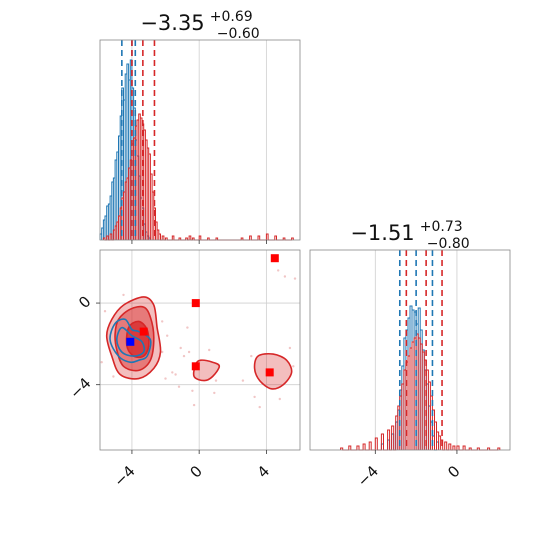  What do you see at coordinates (420, 350) in the screenshot?
I see `marginal-2-quantiles` at bounding box center [420, 350].